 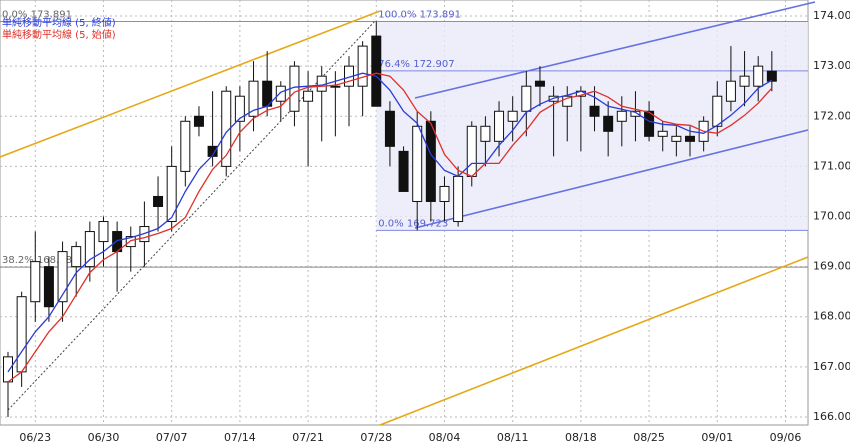 I want to click on fib-label: 0.0% 169.723, so click(x=413, y=223).